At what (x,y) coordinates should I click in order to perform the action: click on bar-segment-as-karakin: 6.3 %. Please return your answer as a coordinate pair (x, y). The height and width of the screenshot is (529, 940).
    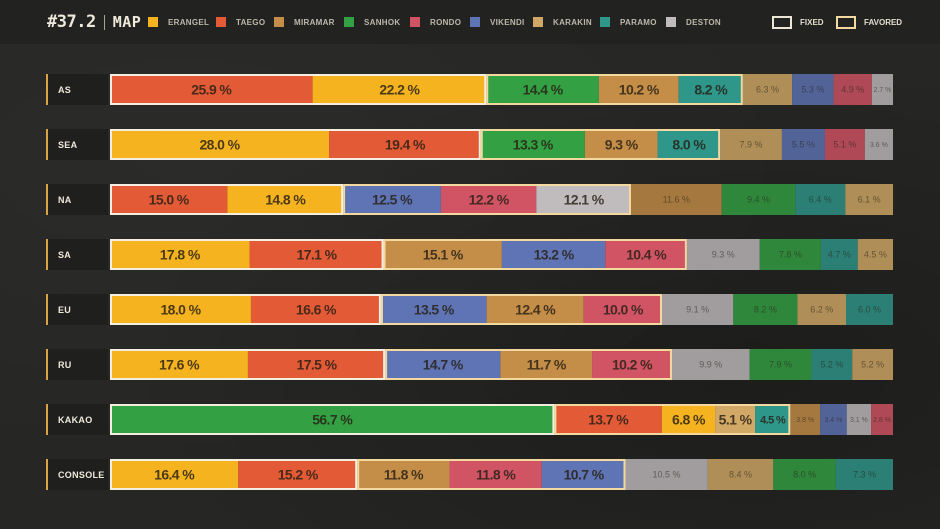
    Looking at the image, I should click on (767, 89).